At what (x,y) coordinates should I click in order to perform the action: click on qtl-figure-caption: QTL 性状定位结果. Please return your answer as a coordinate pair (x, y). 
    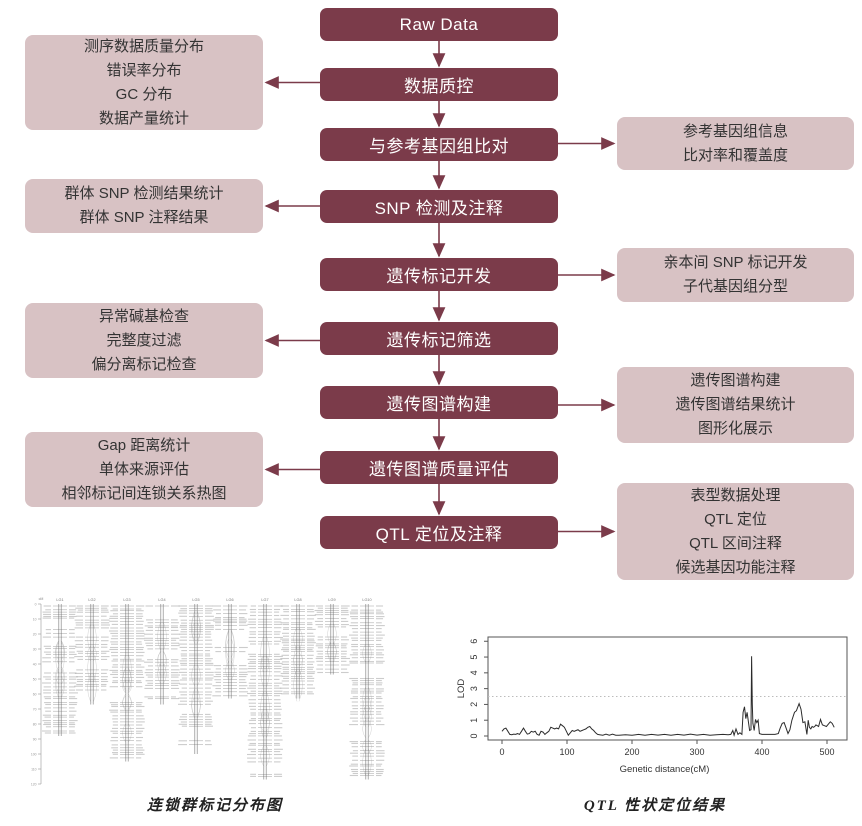
    Looking at the image, I should click on (655, 806).